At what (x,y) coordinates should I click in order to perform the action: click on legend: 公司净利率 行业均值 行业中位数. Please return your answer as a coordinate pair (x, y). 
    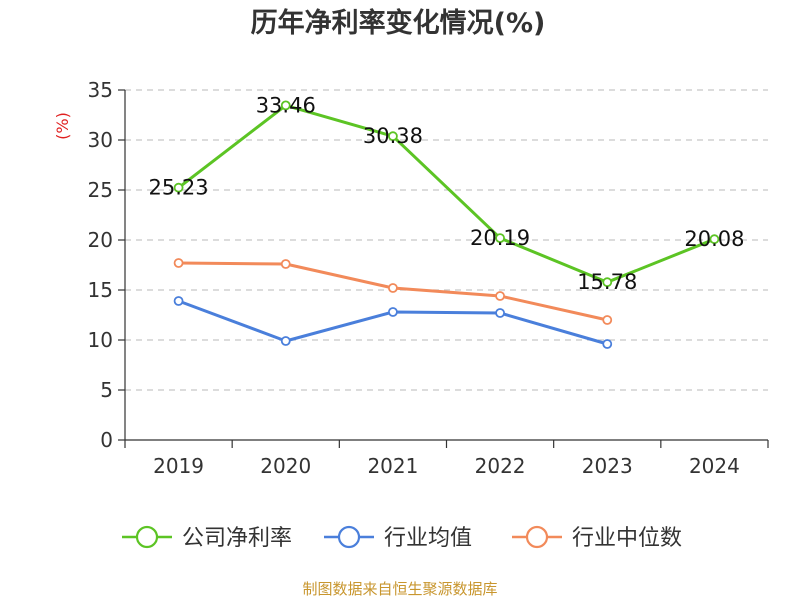
    Looking at the image, I should click on (402, 538).